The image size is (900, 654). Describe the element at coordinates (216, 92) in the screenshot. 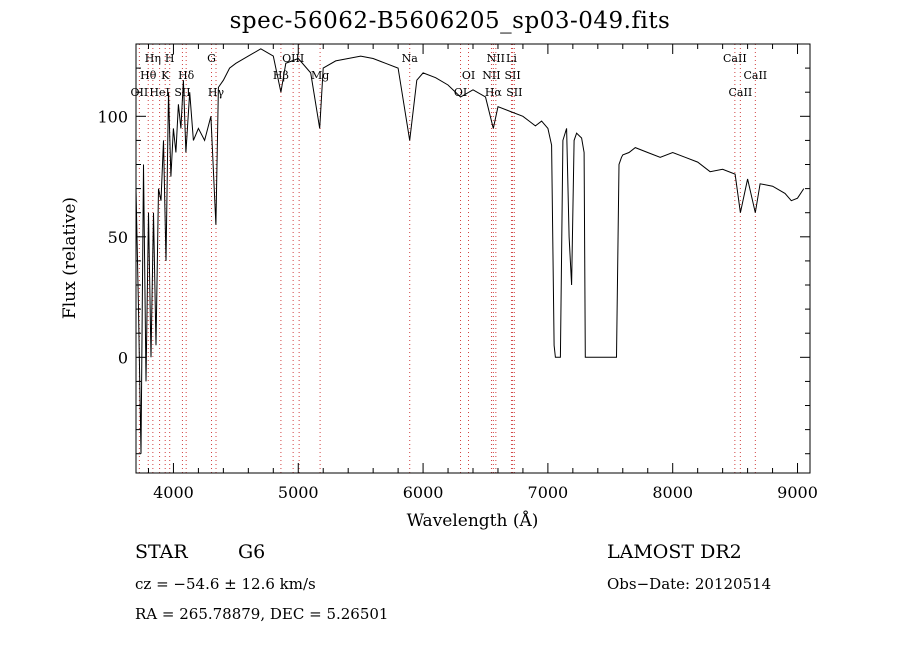

I see `spectral-line-label: Hγ` at that location.